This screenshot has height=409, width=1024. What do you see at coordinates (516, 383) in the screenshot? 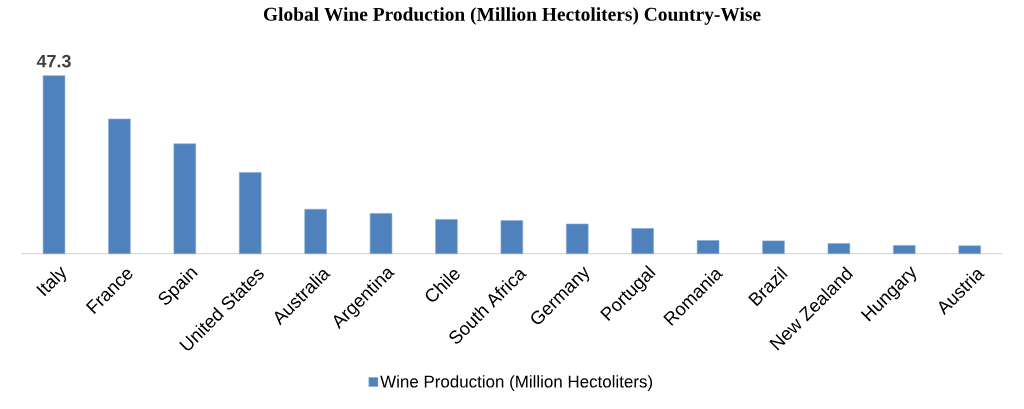
I see `legend-label: Wine Production (Million Hectoliters)` at bounding box center [516, 383].